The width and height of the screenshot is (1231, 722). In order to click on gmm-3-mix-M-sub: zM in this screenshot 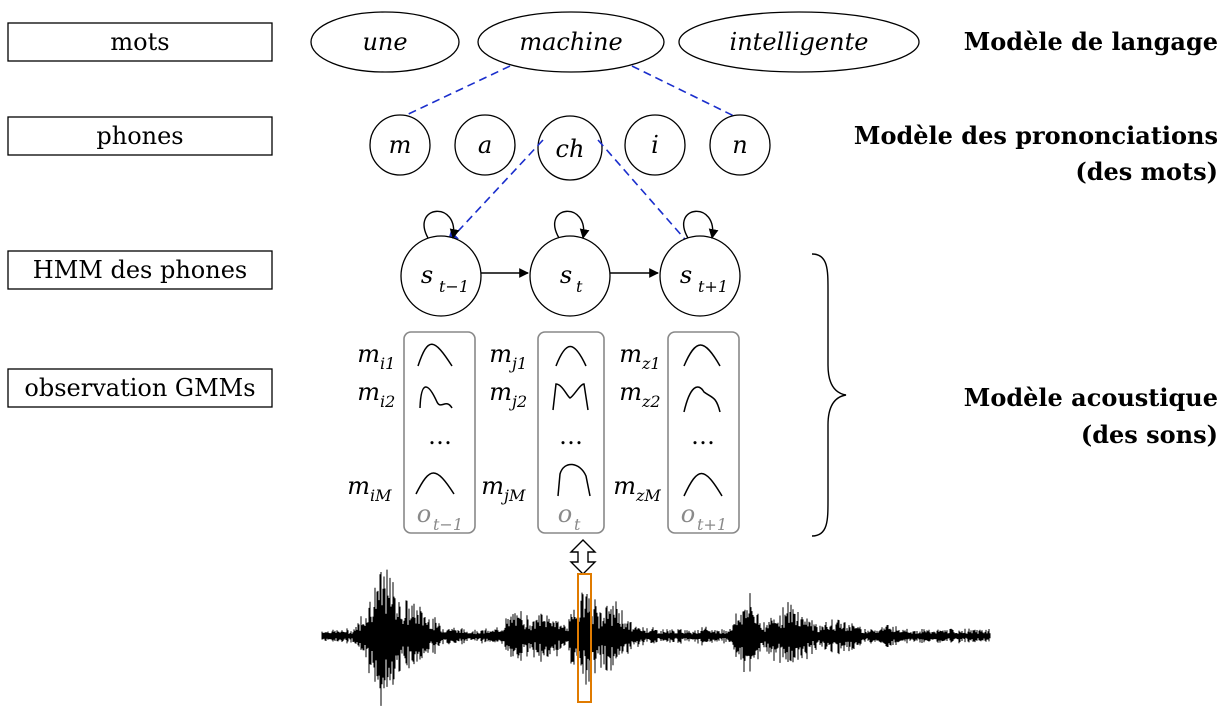, I will do `click(648, 495)`.